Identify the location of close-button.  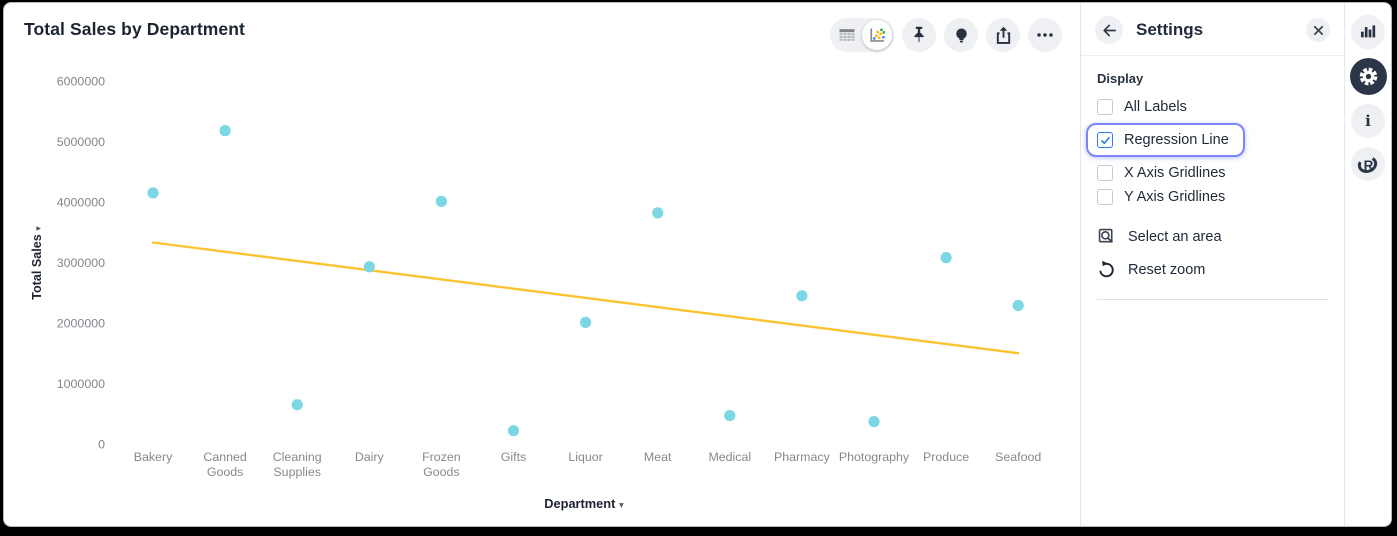
(1318, 30).